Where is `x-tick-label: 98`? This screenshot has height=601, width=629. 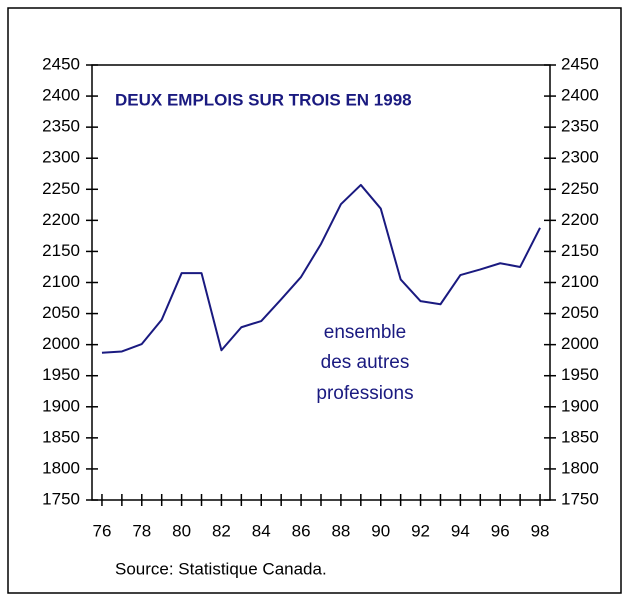 x-tick-label: 98 is located at coordinates (540, 530).